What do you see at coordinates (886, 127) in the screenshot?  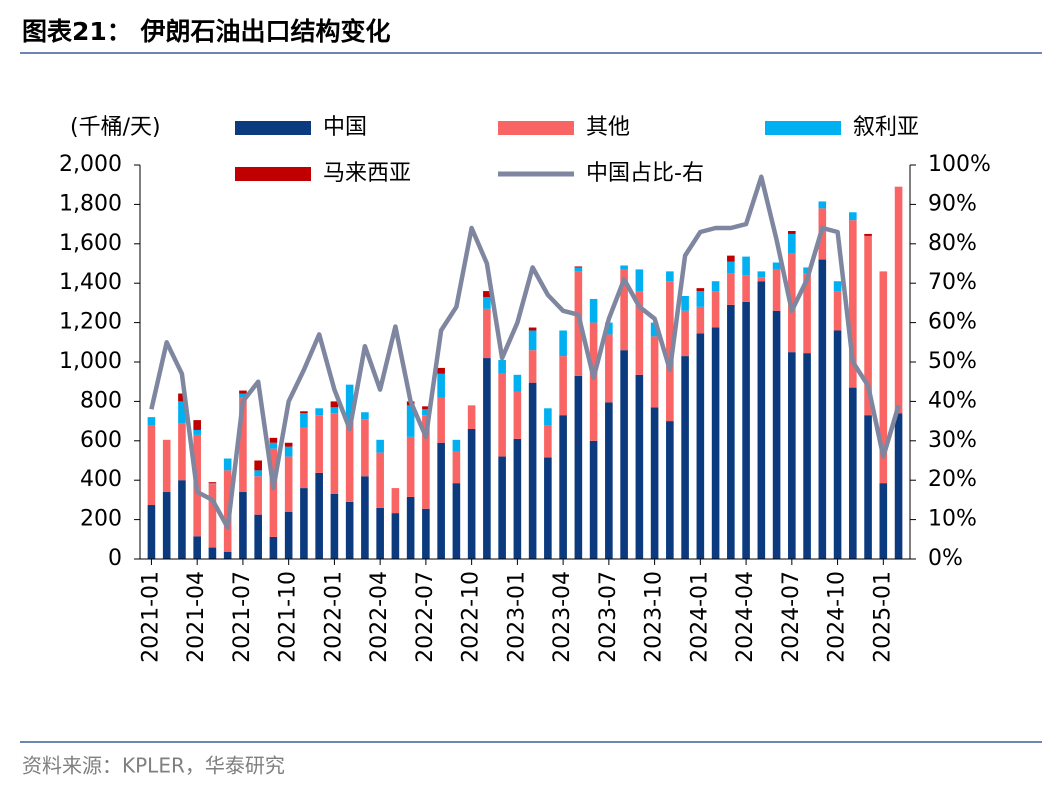 I see `legend-label: 叙利亚` at bounding box center [886, 127].